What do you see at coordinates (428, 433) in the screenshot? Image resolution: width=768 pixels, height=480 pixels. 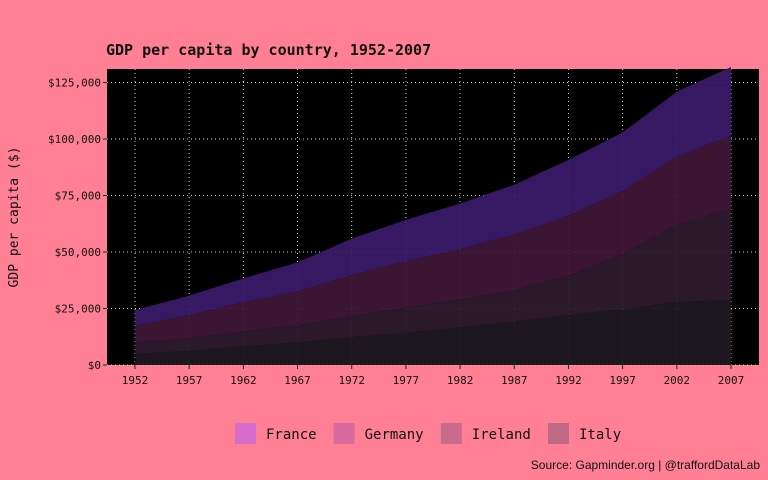 I see `legend: France Germany Ireland Italy` at bounding box center [428, 433].